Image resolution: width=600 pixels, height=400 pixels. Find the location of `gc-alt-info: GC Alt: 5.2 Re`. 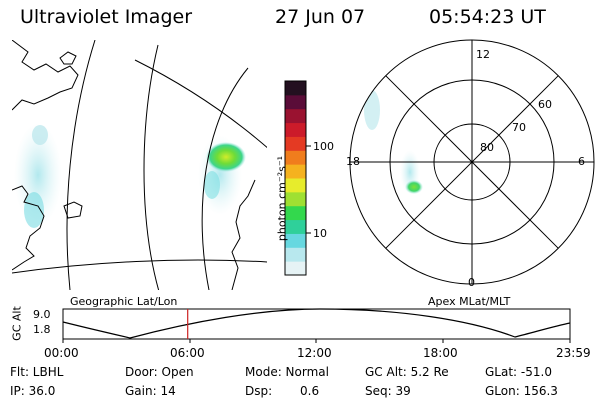

gc-alt-info: GC Alt: 5.2 Re is located at coordinates (407, 372).